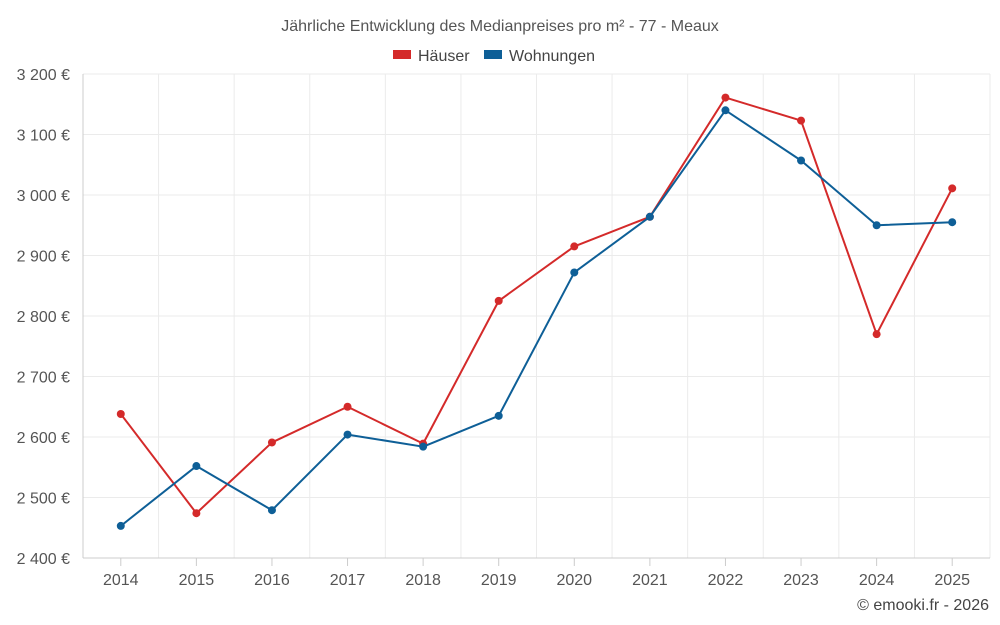  I want to click on y-tick-label: 3 100 €, so click(43, 136).